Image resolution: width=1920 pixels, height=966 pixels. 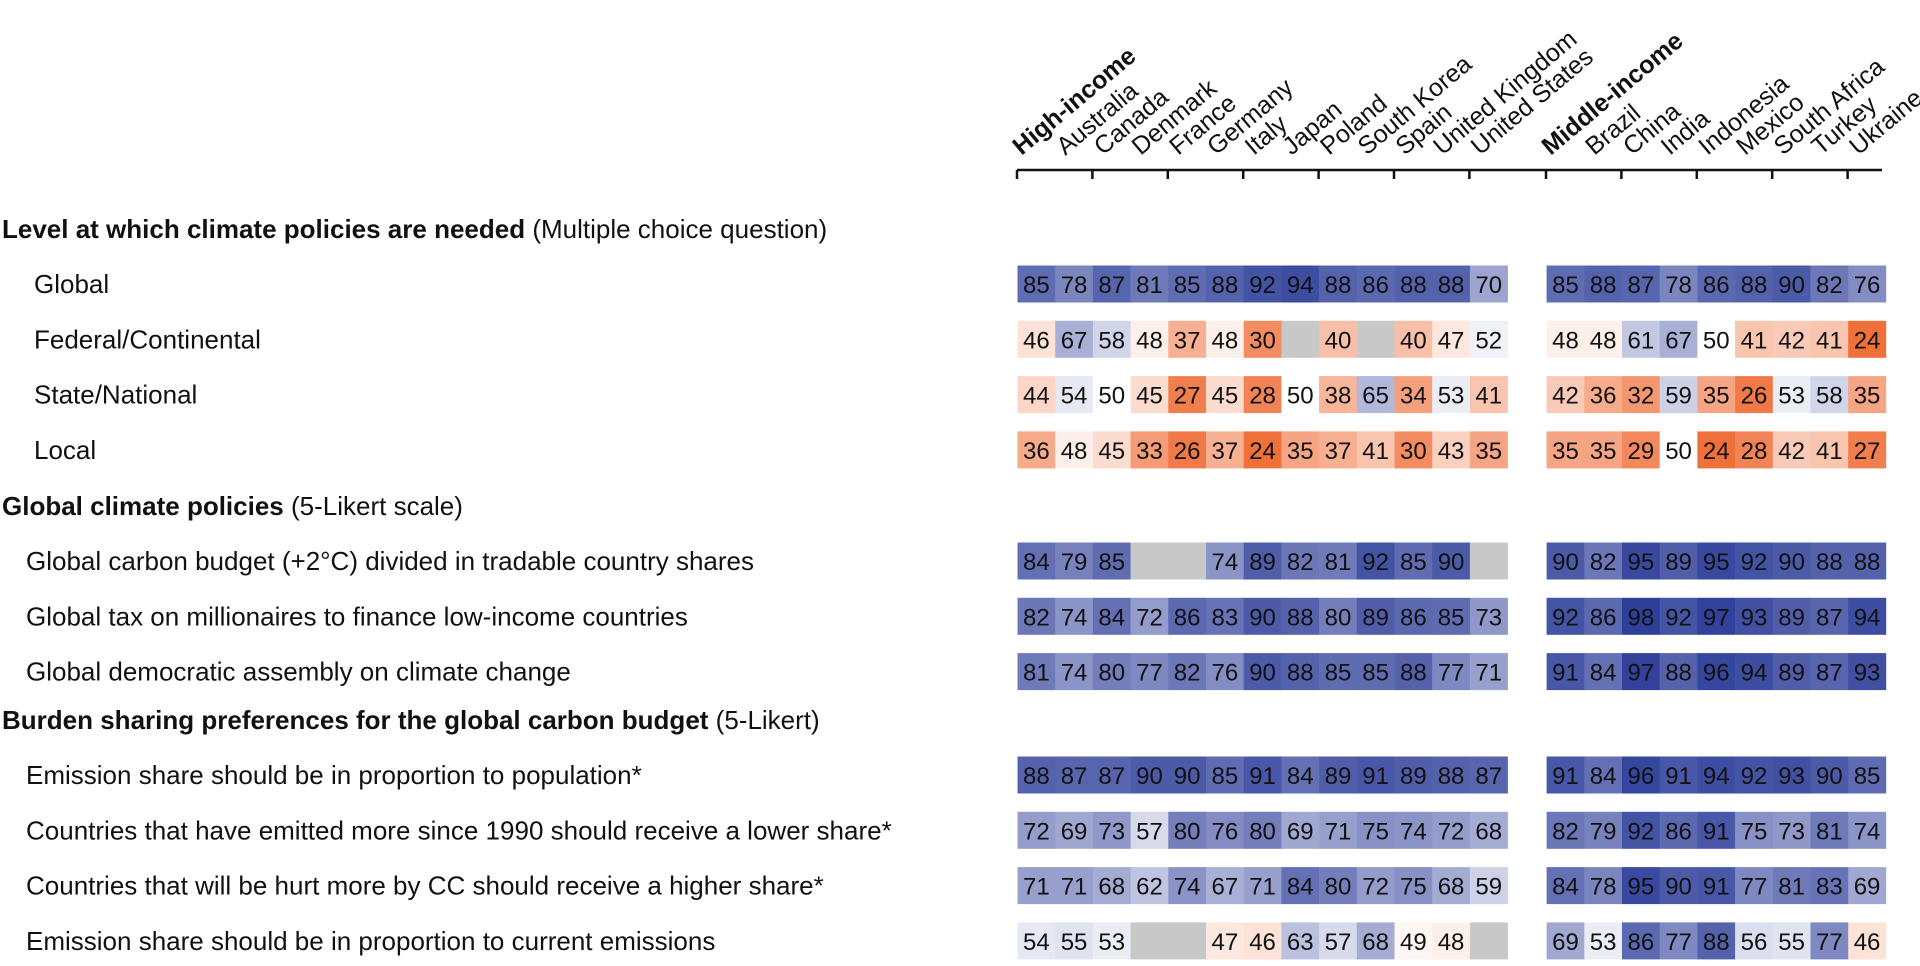 I want to click on cell-value: 89, so click(x=1338, y=776).